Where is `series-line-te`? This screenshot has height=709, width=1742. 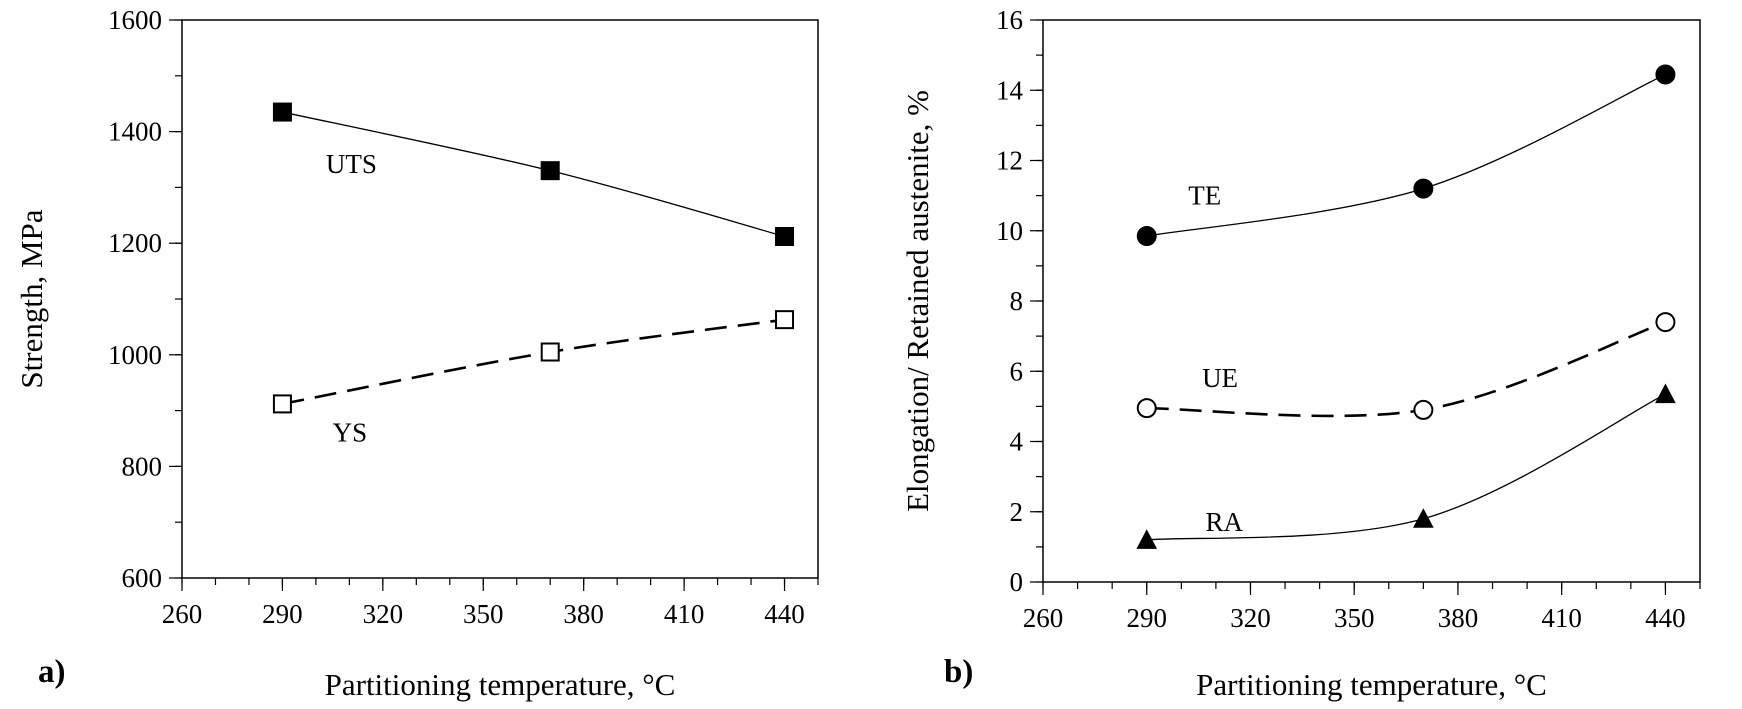
series-line-te is located at coordinates (1406, 155).